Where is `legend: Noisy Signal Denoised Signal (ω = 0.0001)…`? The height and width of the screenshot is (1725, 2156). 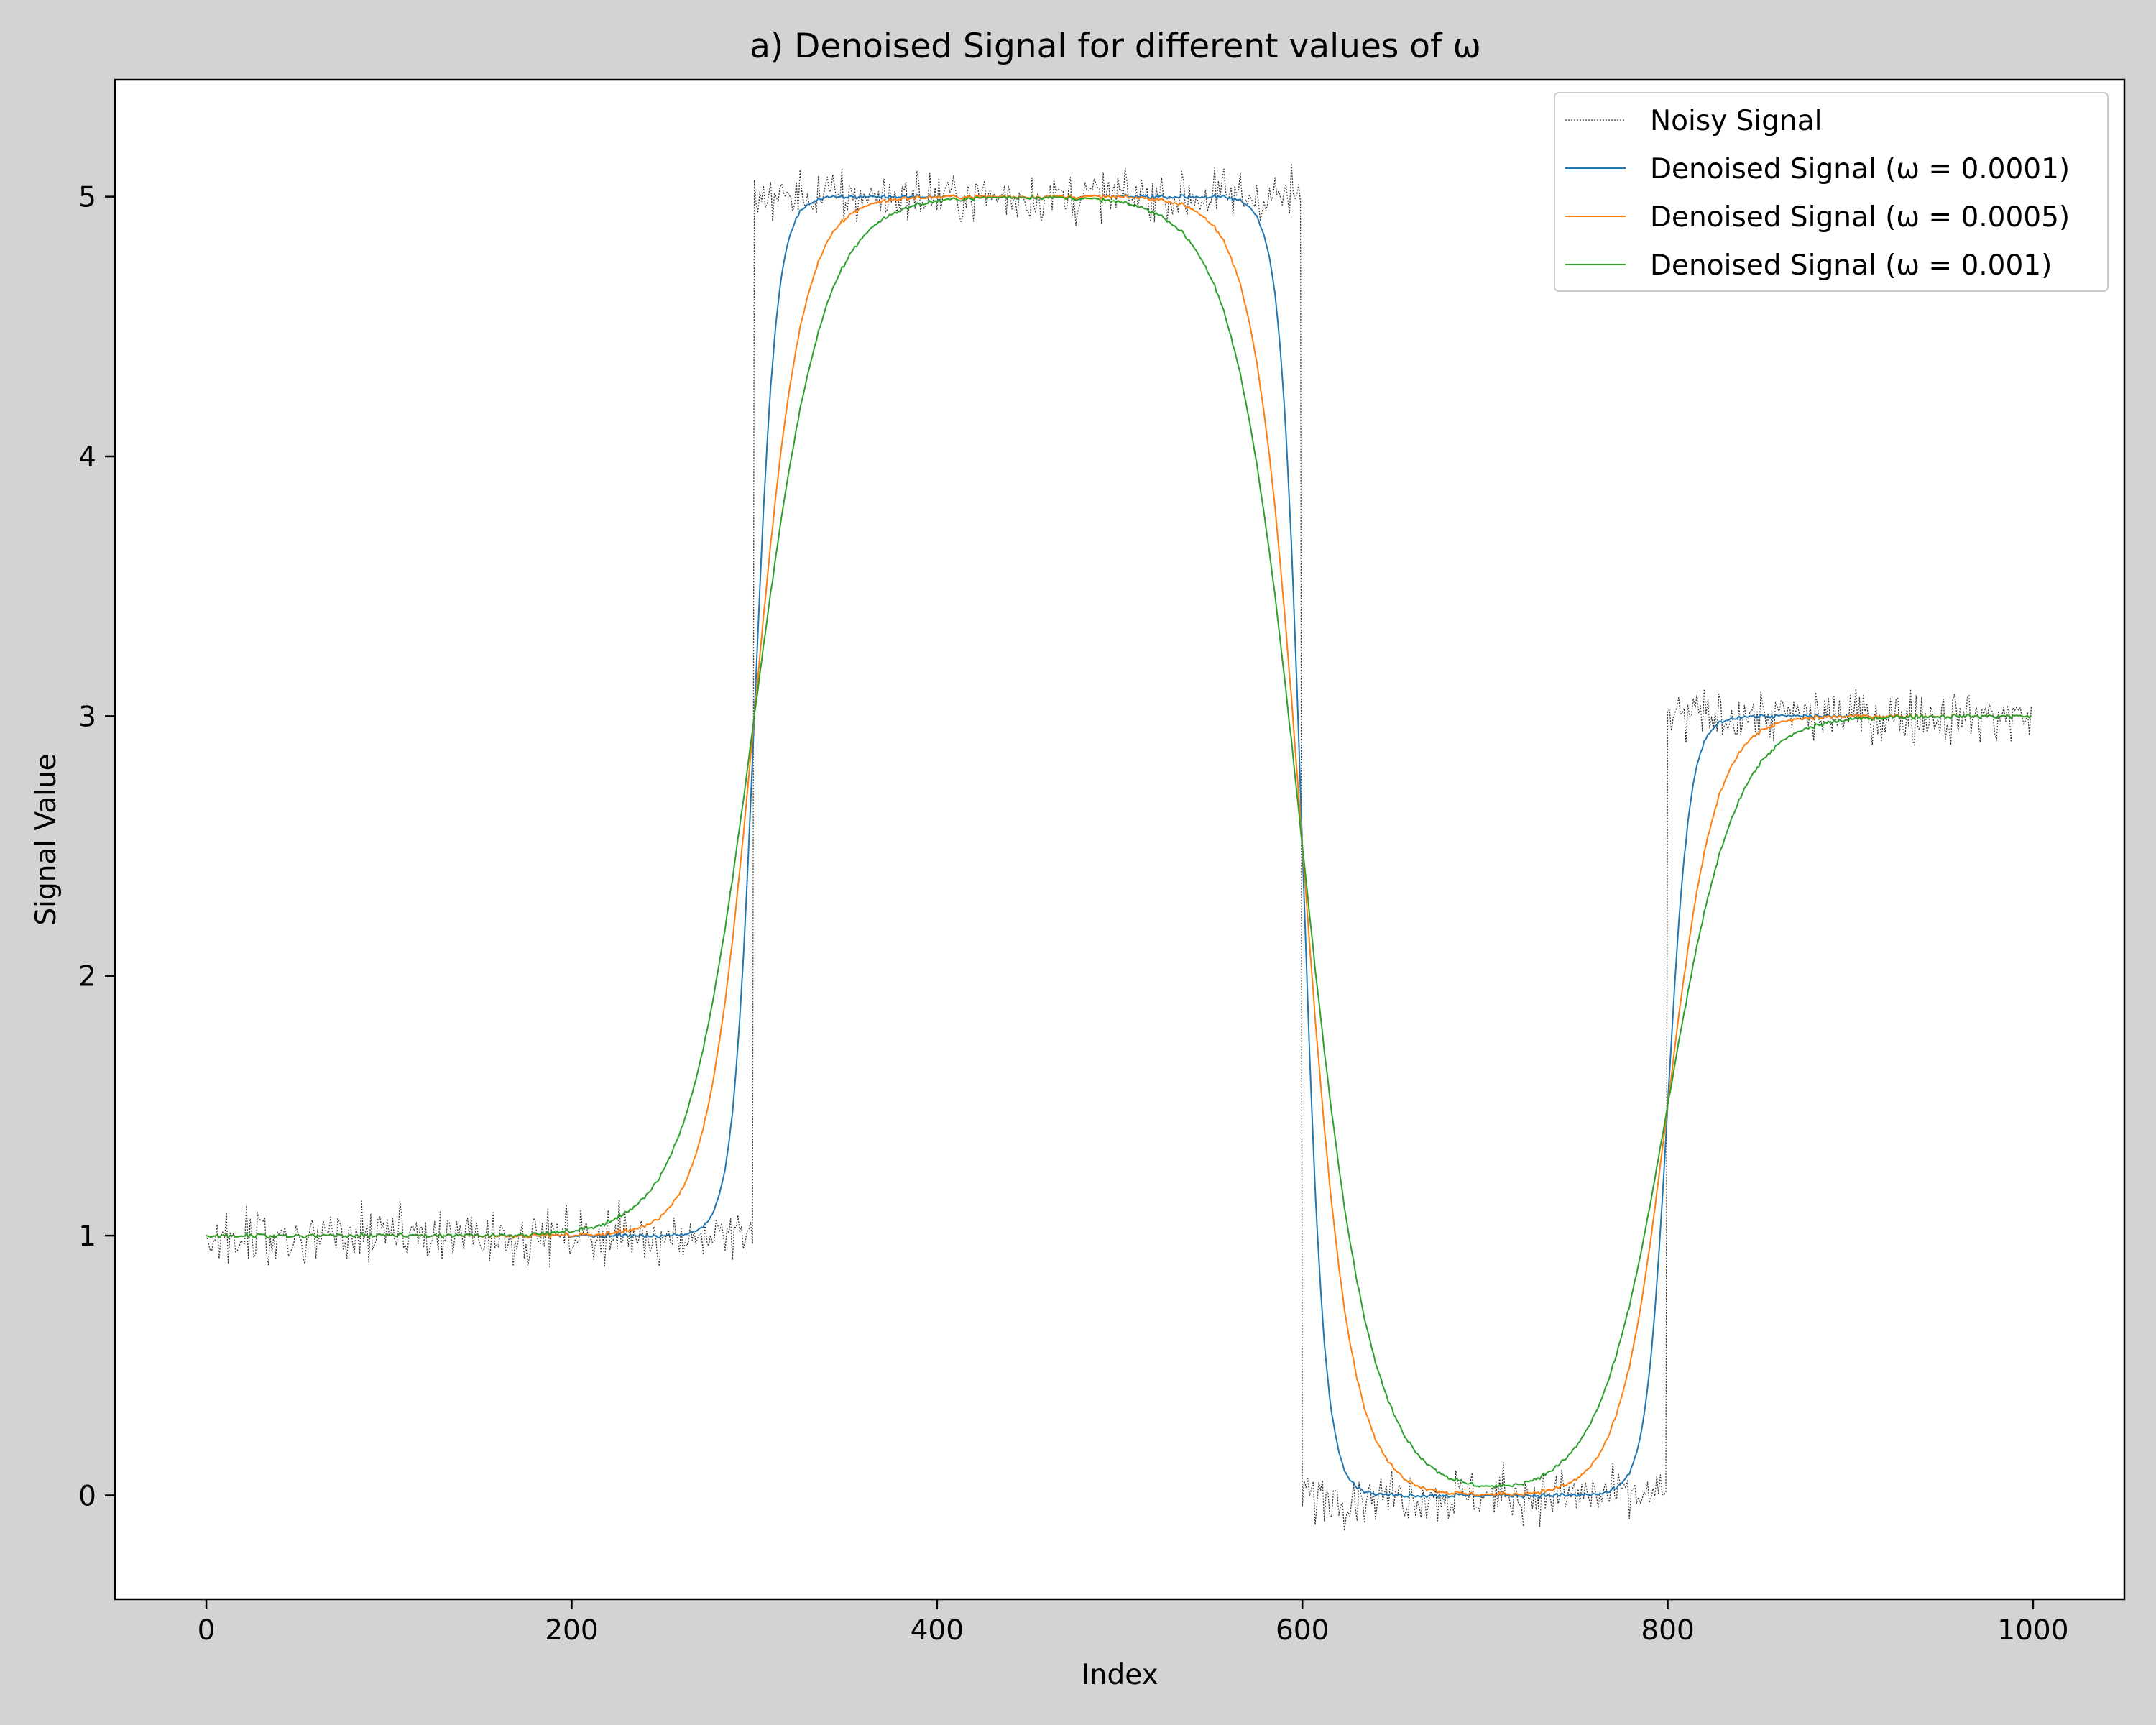 legend: Noisy Signal Denoised Signal (ω = 0.0001)… is located at coordinates (1831, 192).